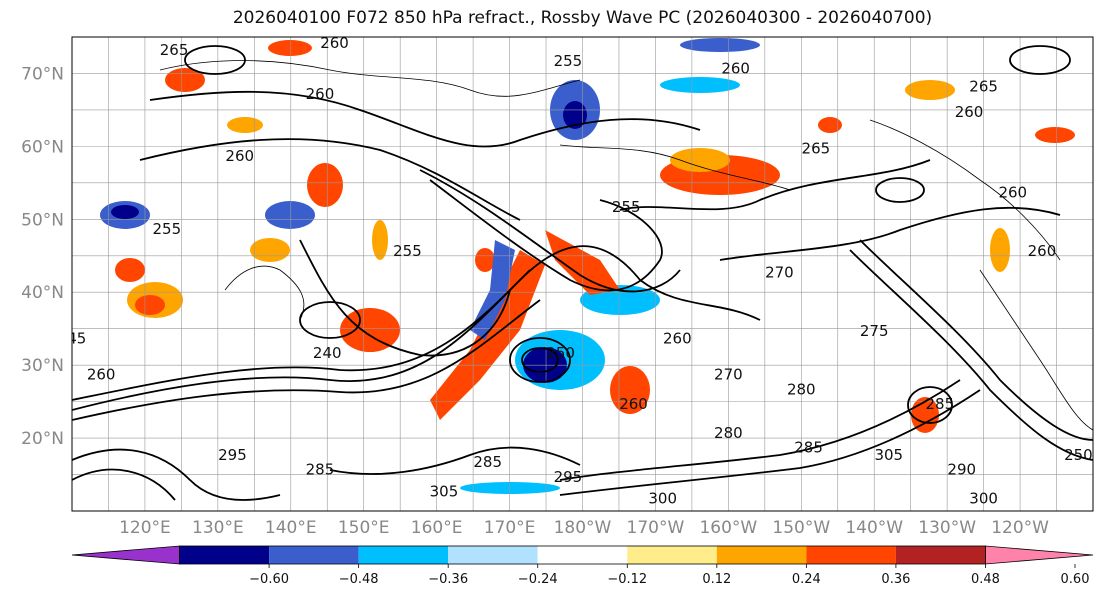  Describe the element at coordinates (947, 528) in the screenshot. I see `longitude-label: 130°W` at that location.